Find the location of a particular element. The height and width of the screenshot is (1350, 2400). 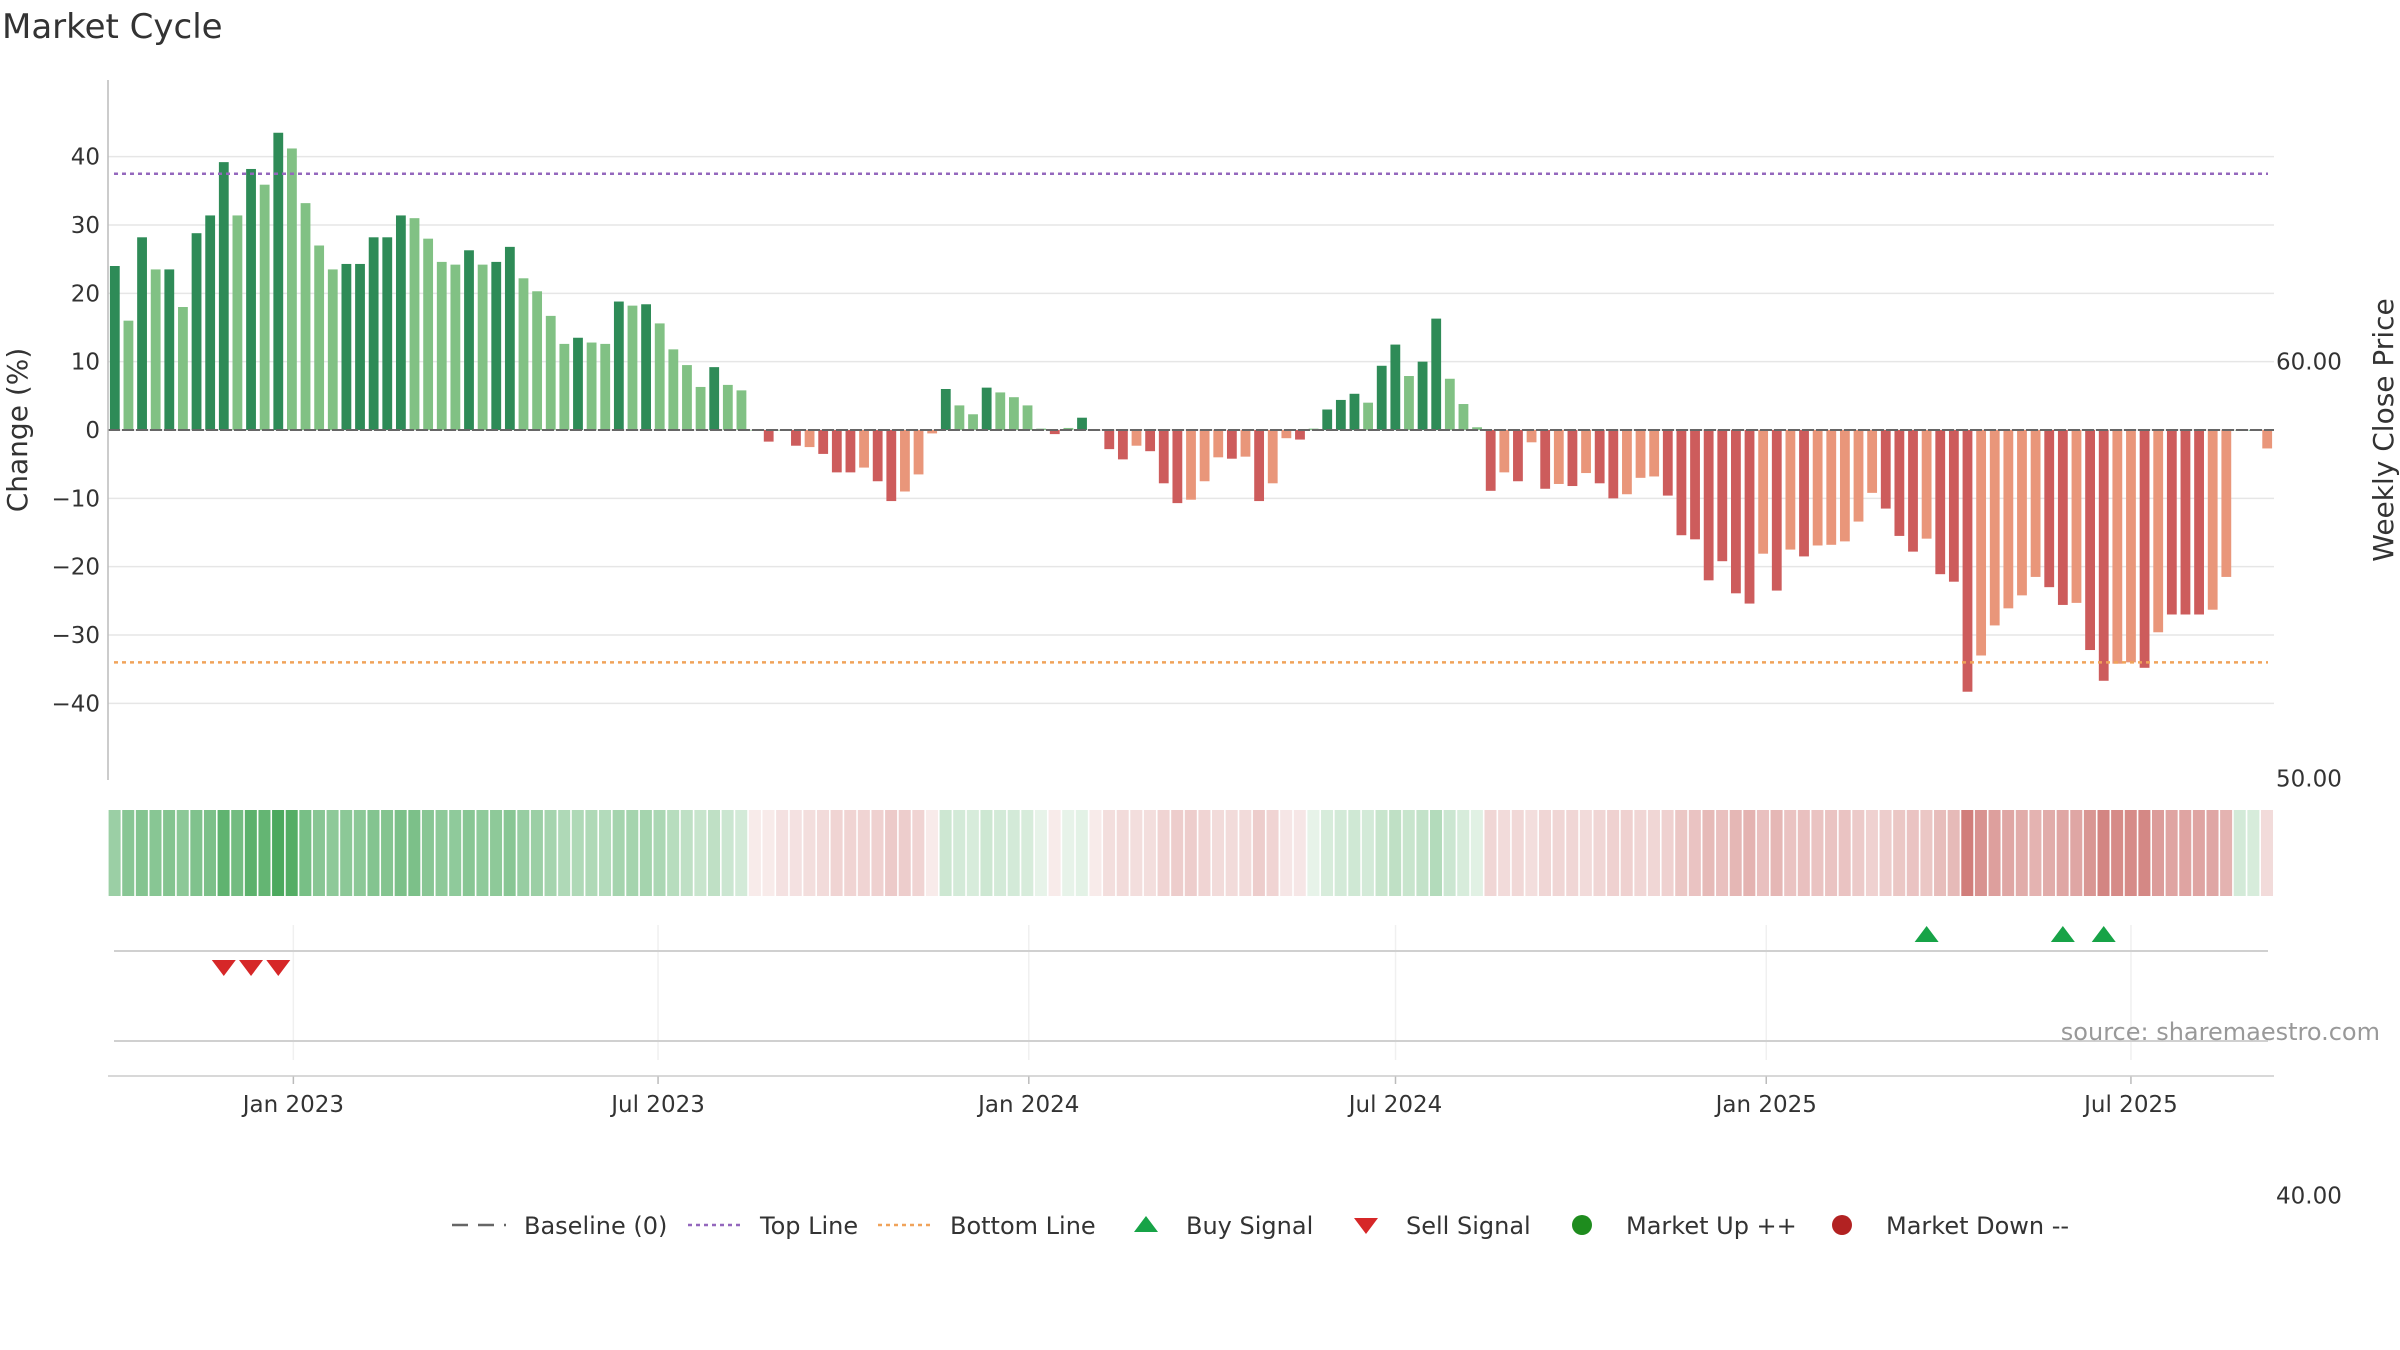

x-tick-label: Jan 2024 is located at coordinates (1027, 1105).